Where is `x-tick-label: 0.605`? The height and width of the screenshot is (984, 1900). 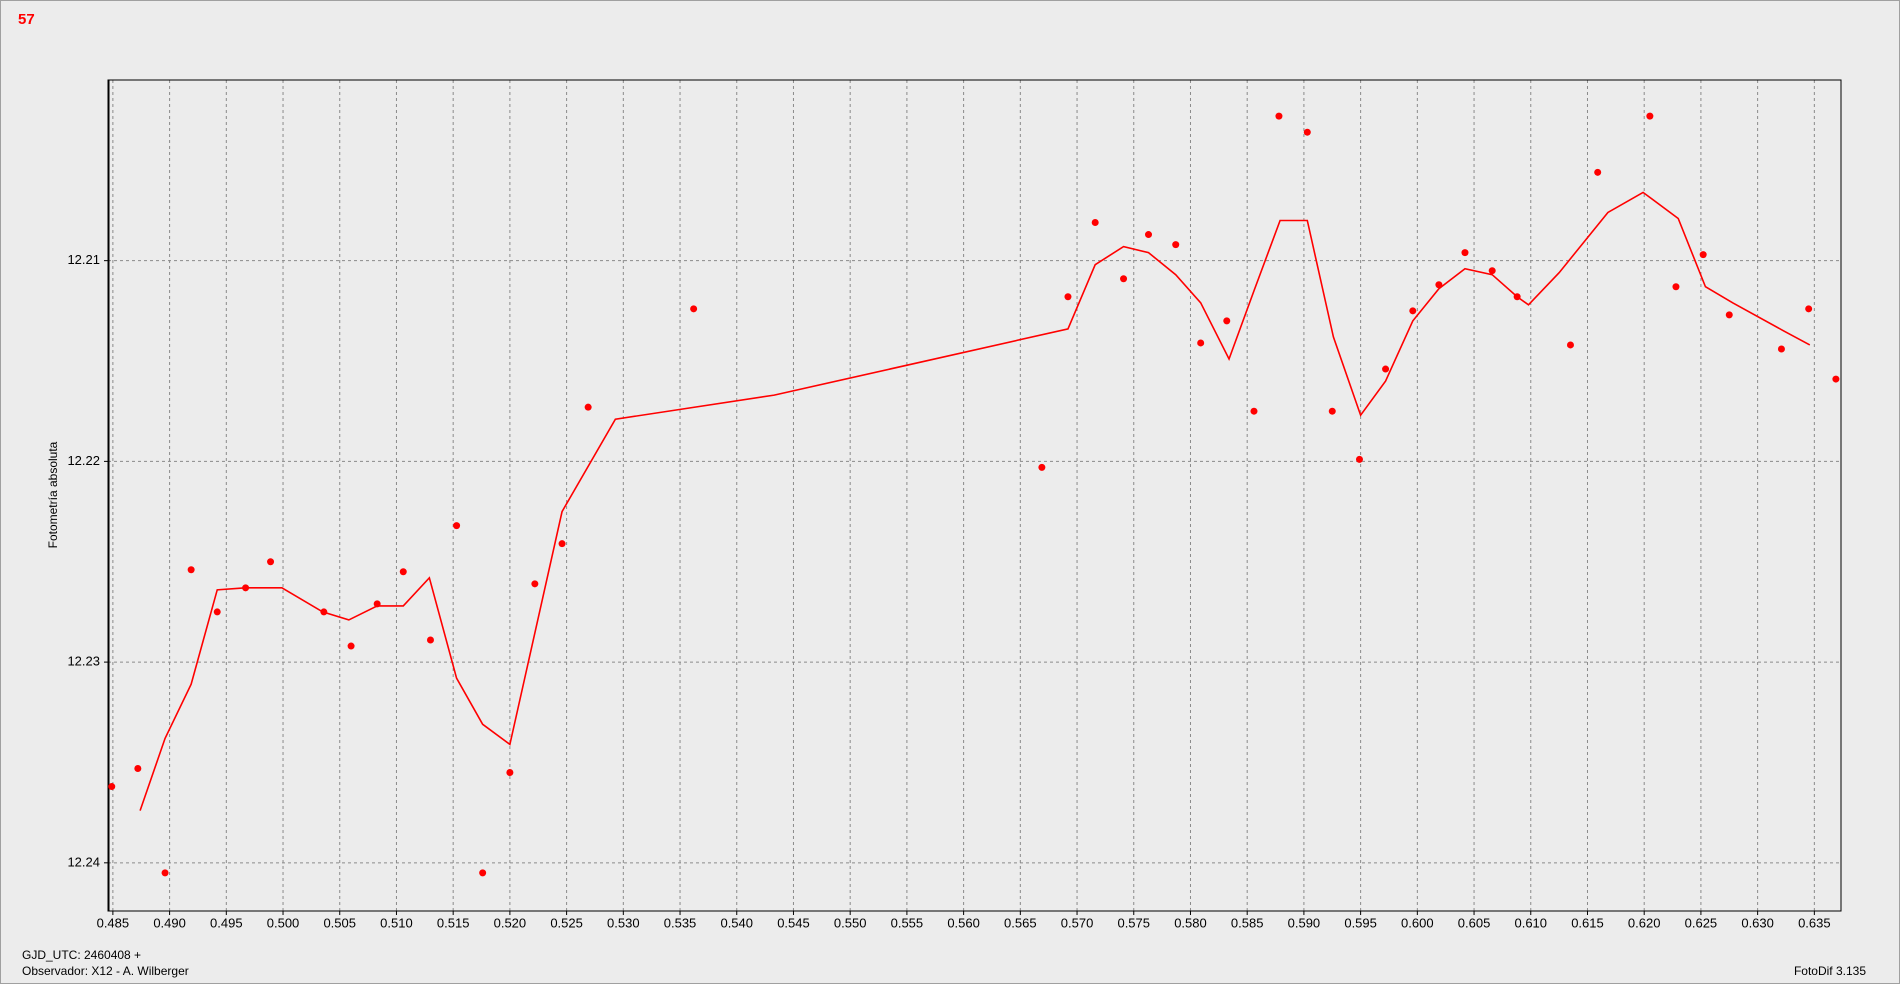
x-tick-label: 0.605 is located at coordinates (1474, 922).